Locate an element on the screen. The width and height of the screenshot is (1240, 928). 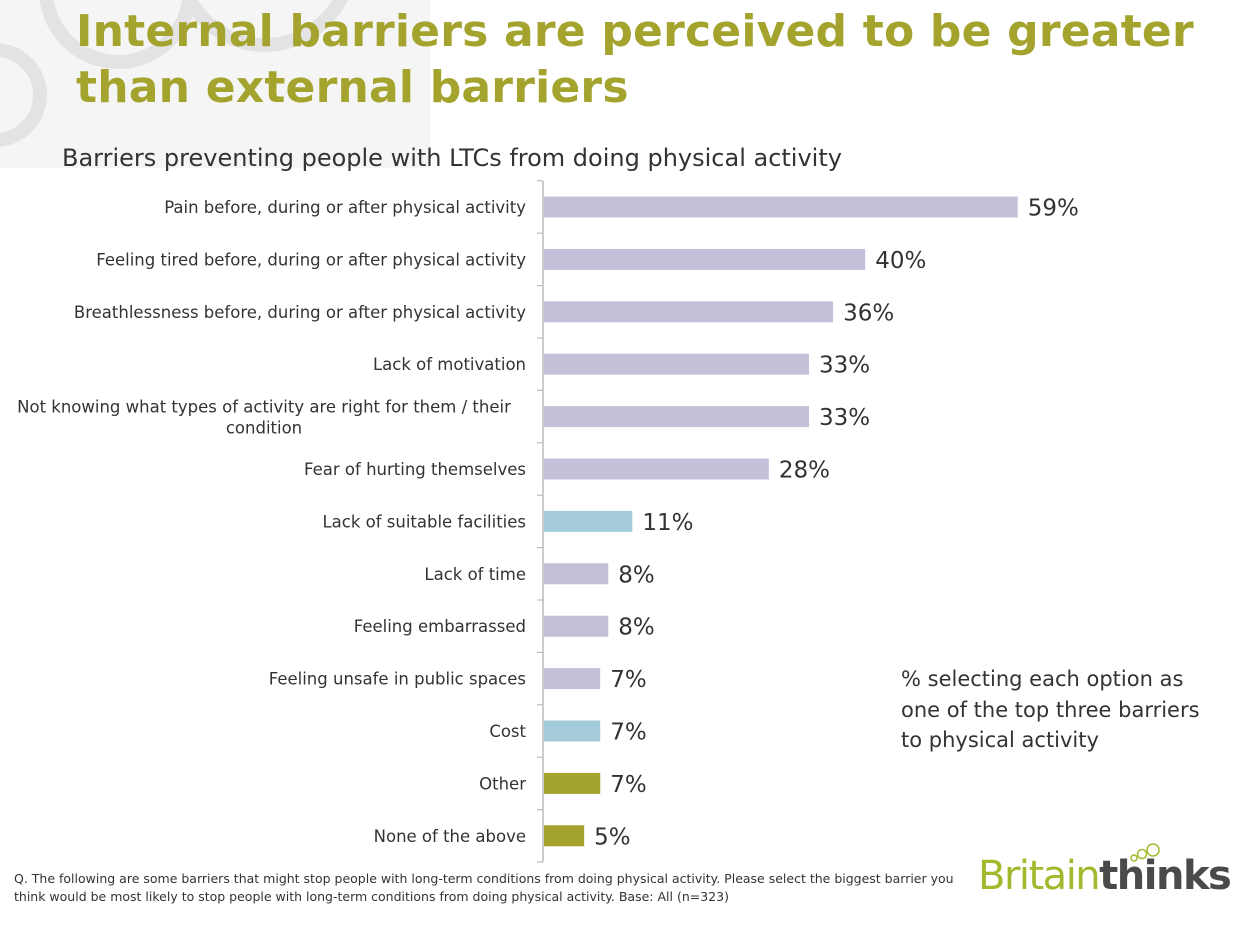
logo-part-thinks: thinks is located at coordinates (1165, 876).